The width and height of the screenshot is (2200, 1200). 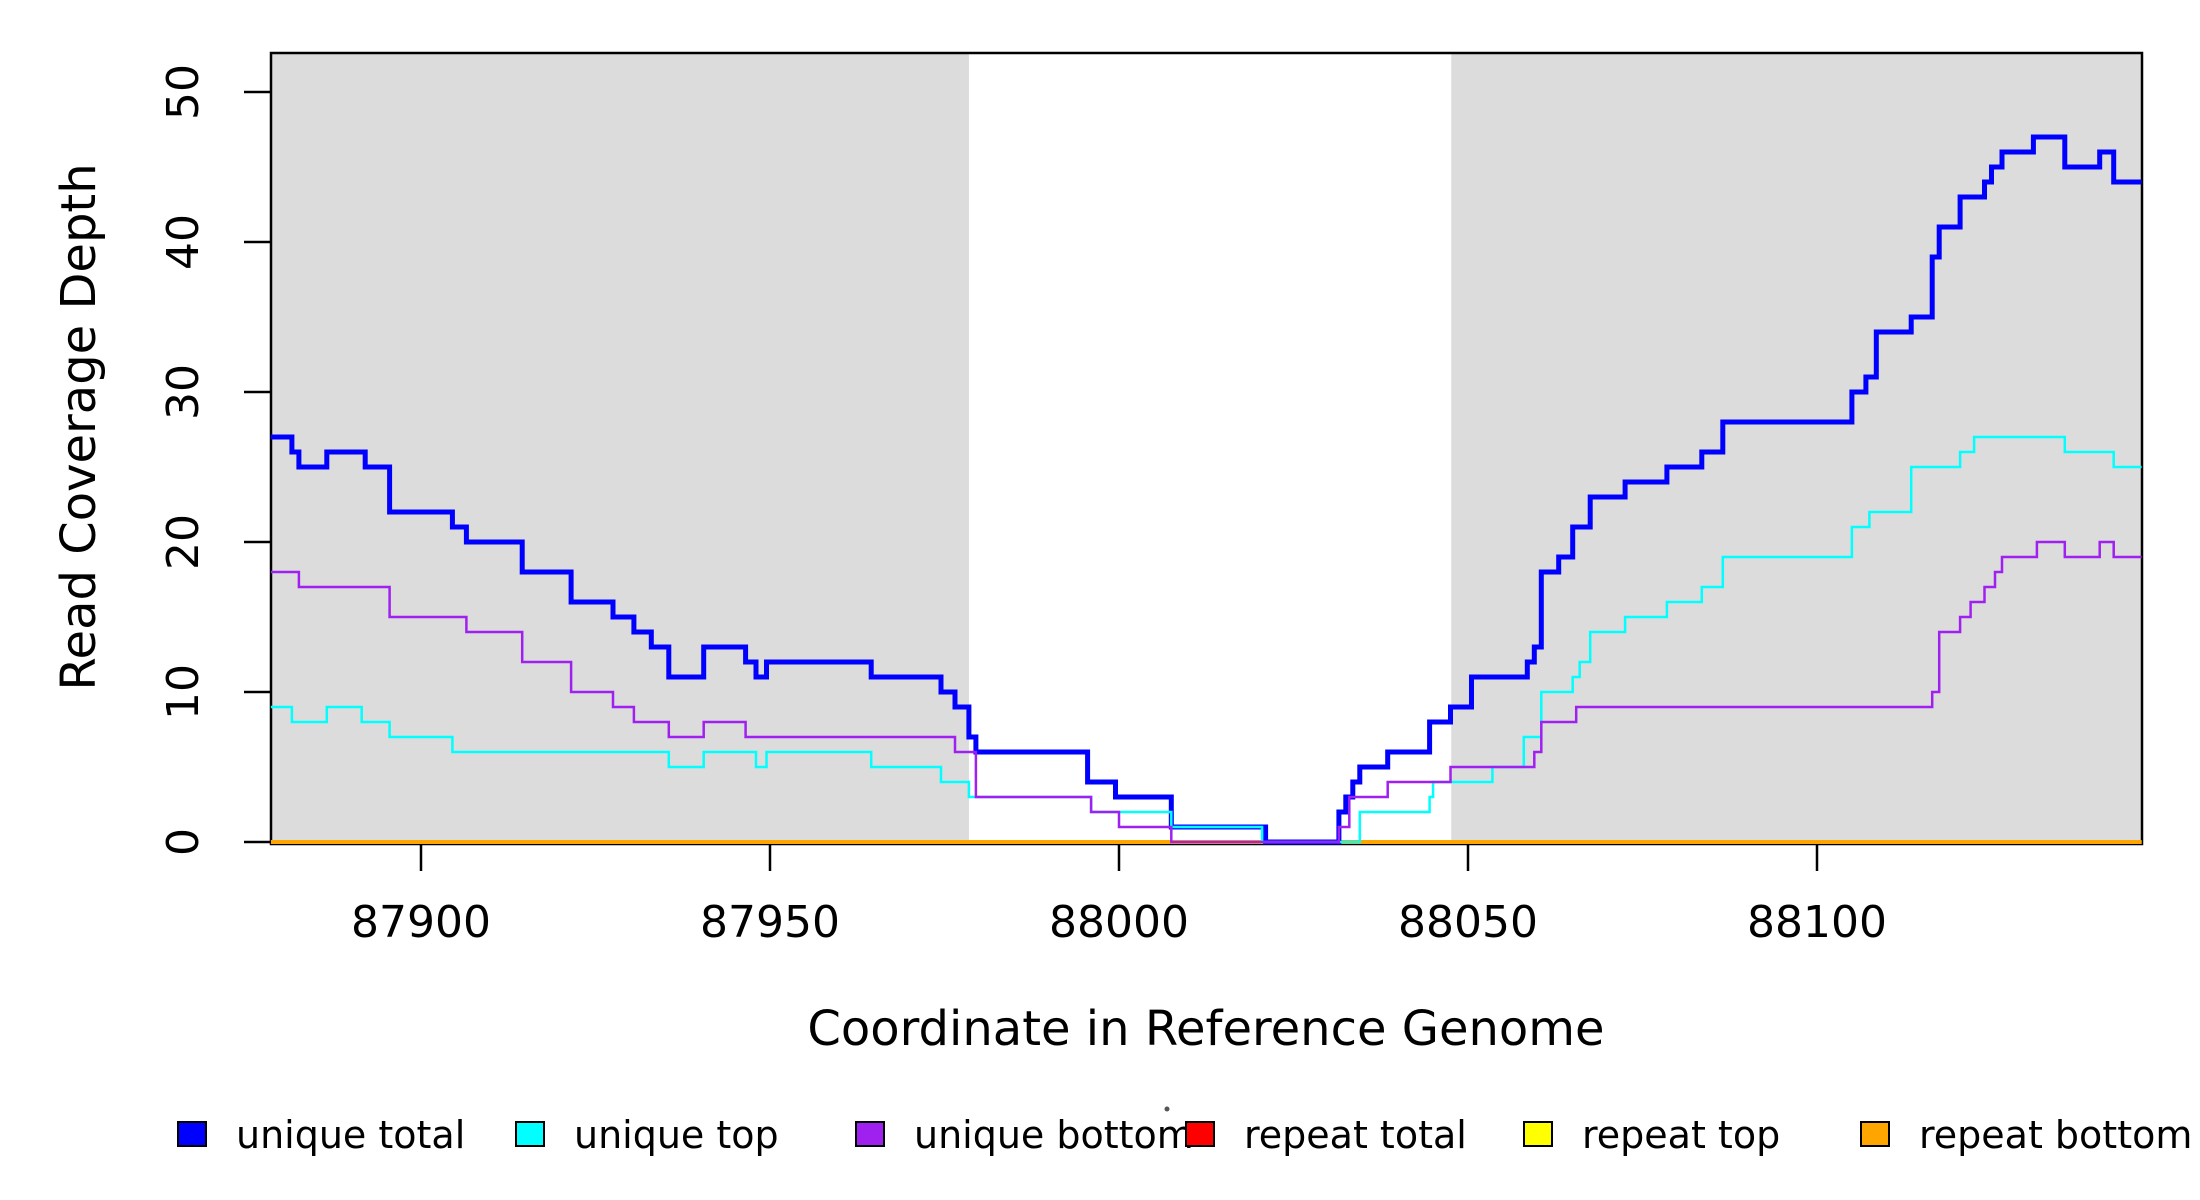 What do you see at coordinates (1468, 922) in the screenshot?
I see `x-tick-label: 88050` at bounding box center [1468, 922].